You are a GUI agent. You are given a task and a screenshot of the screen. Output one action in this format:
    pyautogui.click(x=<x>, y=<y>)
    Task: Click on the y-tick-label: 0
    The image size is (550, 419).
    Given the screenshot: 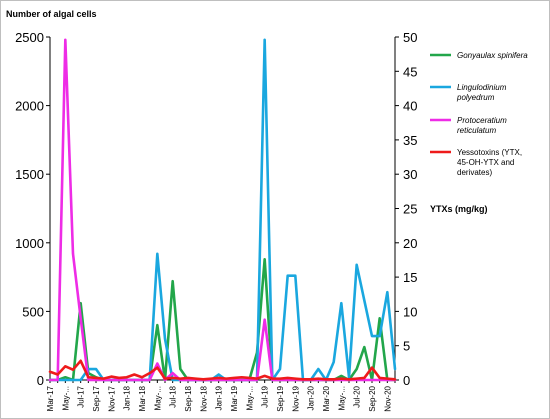 What is the action you would take?
    pyautogui.click(x=40, y=380)
    